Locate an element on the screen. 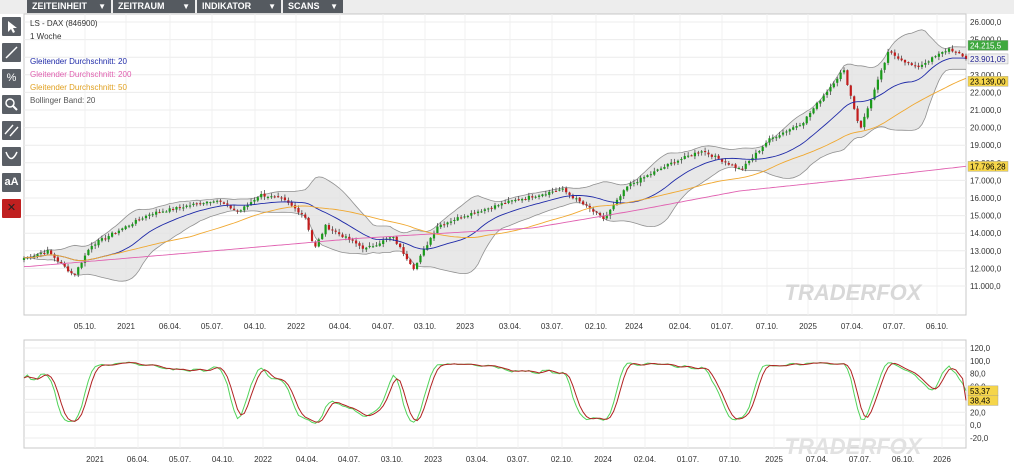 The height and width of the screenshot is (470, 1014). stoch-tag: 53,37 is located at coordinates (983, 391).